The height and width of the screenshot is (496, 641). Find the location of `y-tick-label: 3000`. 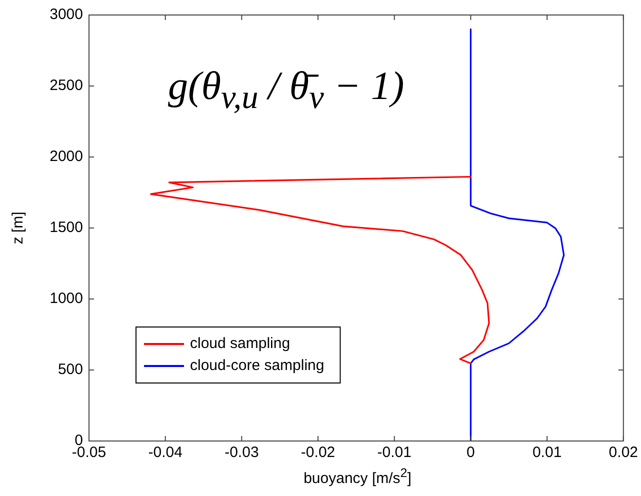

y-tick-label: 3000 is located at coordinates (66, 15).